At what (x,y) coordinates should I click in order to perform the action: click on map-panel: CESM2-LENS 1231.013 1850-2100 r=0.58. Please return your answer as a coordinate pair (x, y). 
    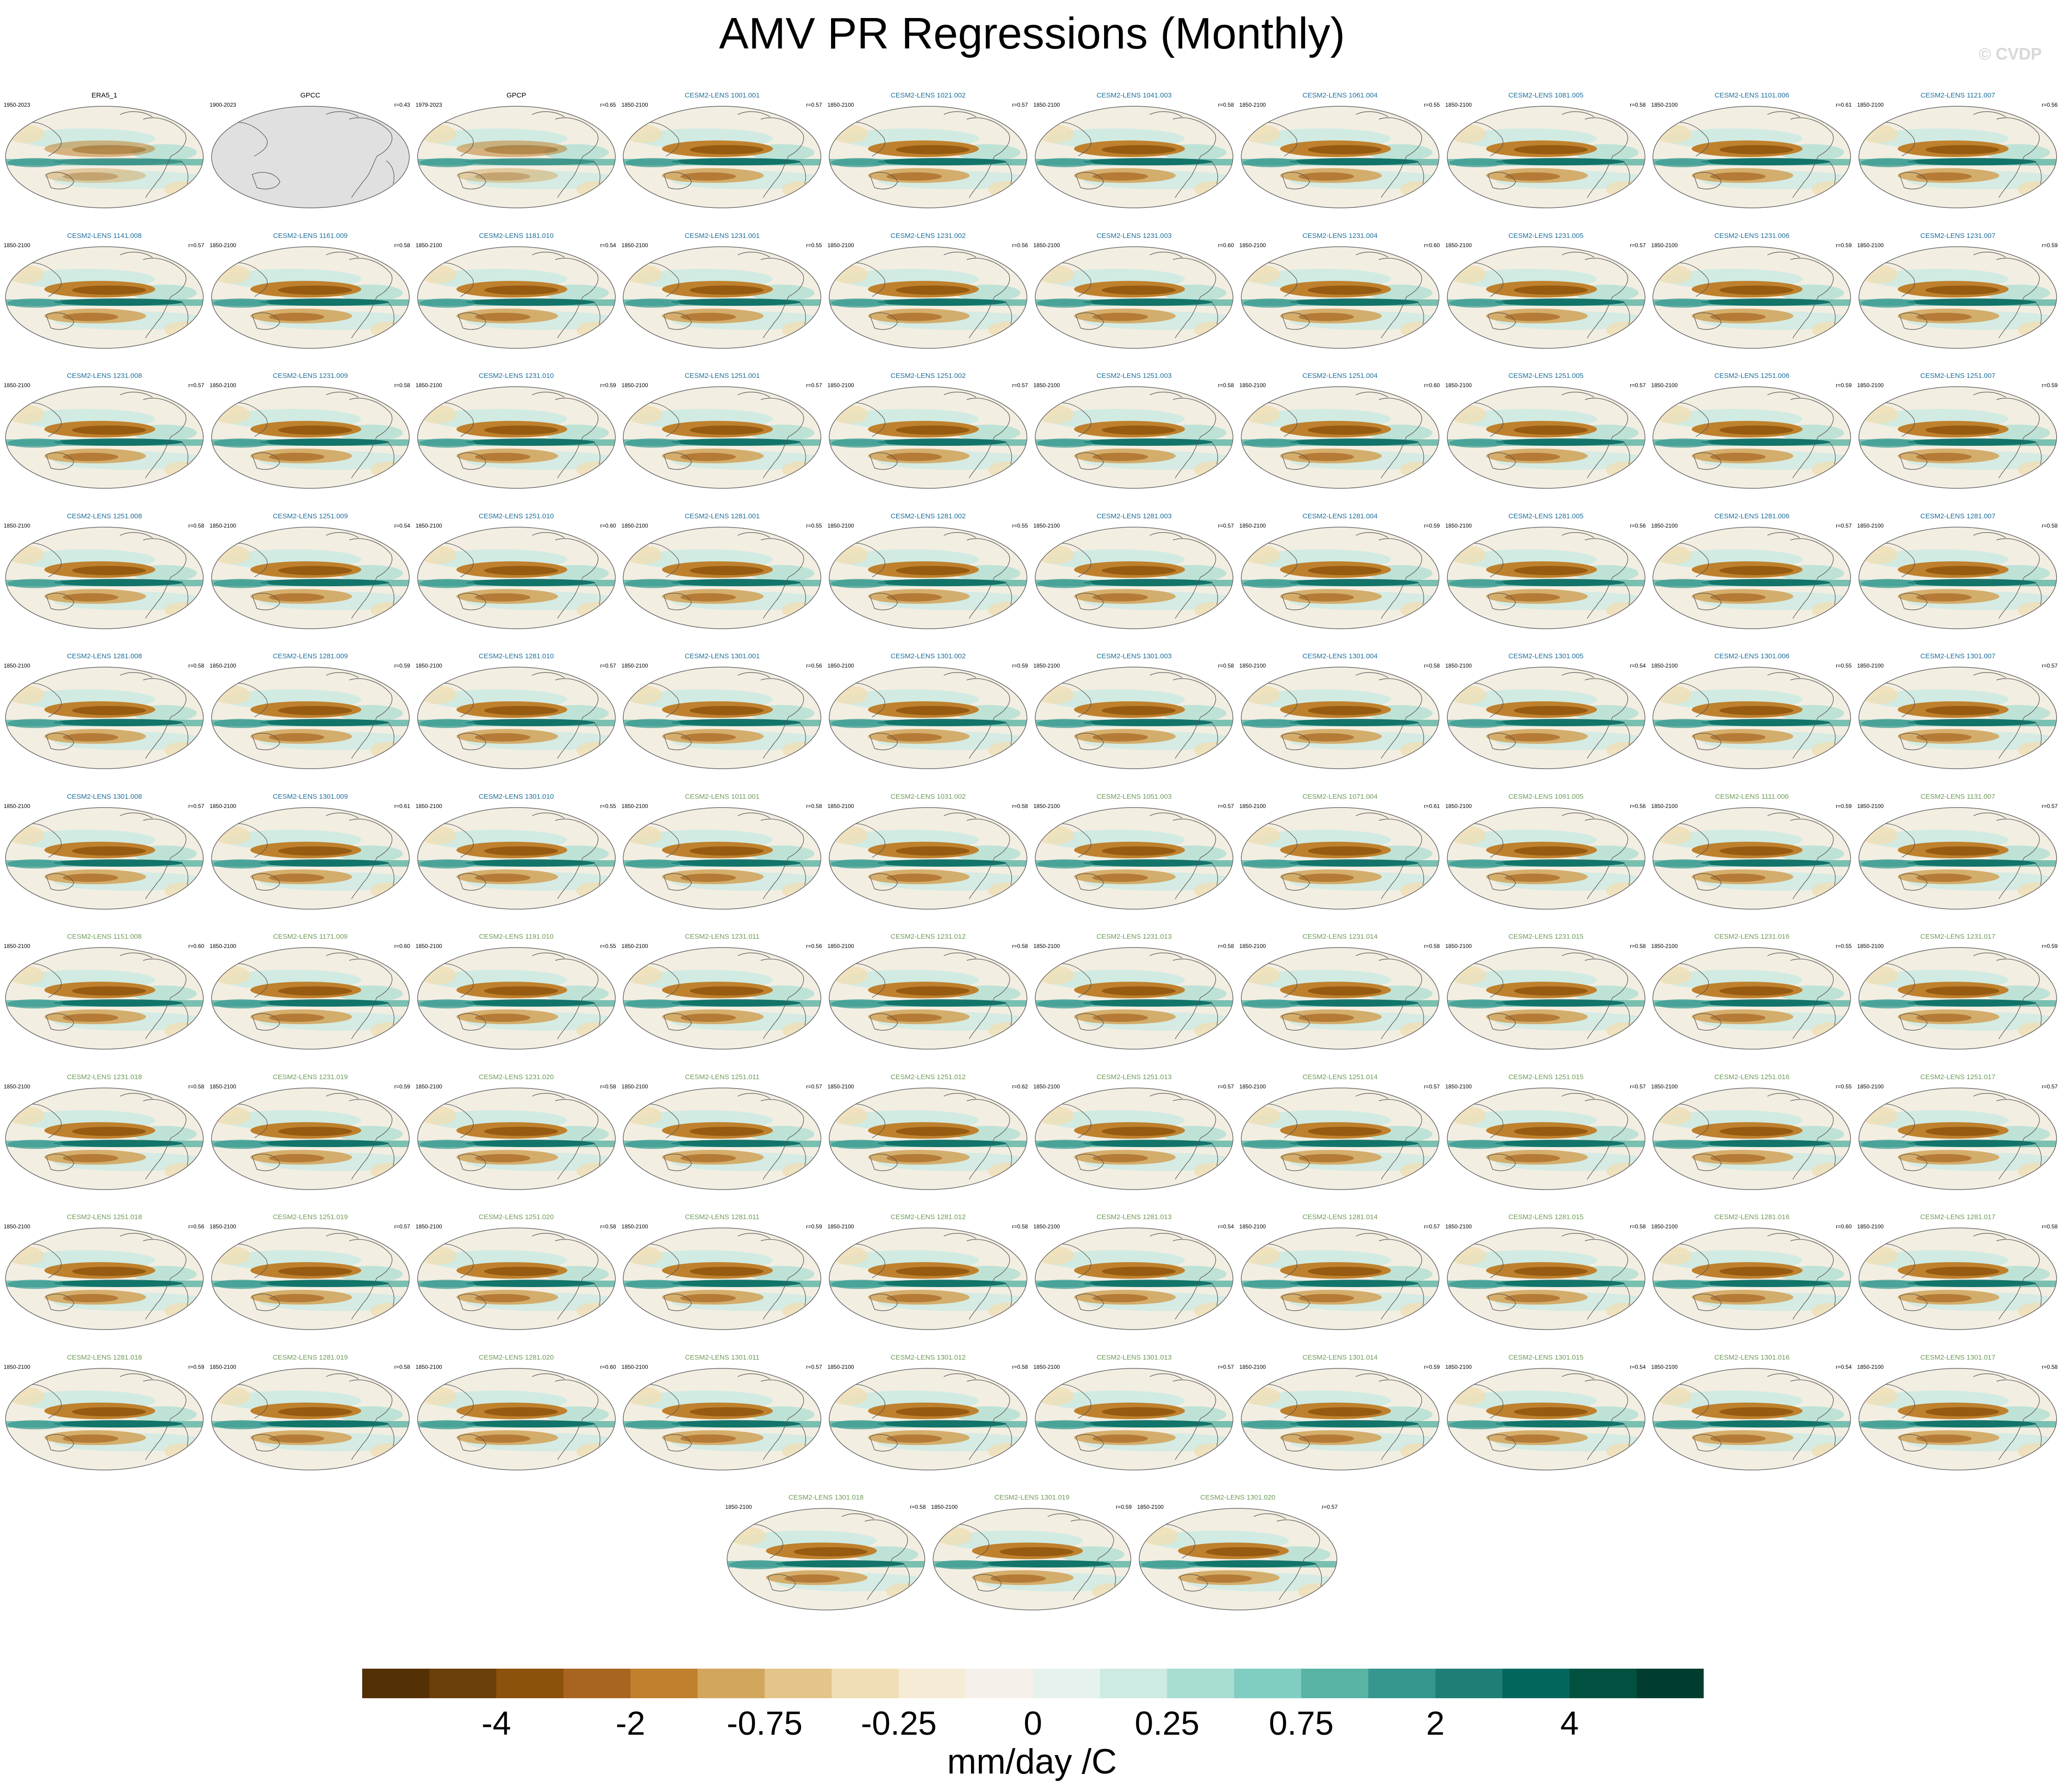
    Looking at the image, I should click on (1134, 1002).